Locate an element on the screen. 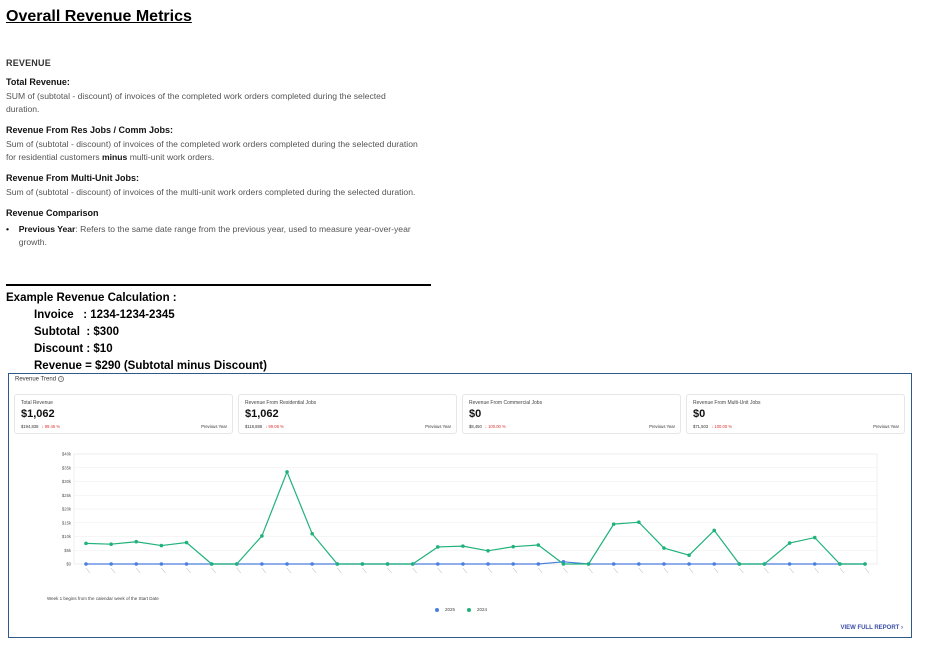  card-prev: $194,838 ↓ 99.45 % is located at coordinates (40, 426).